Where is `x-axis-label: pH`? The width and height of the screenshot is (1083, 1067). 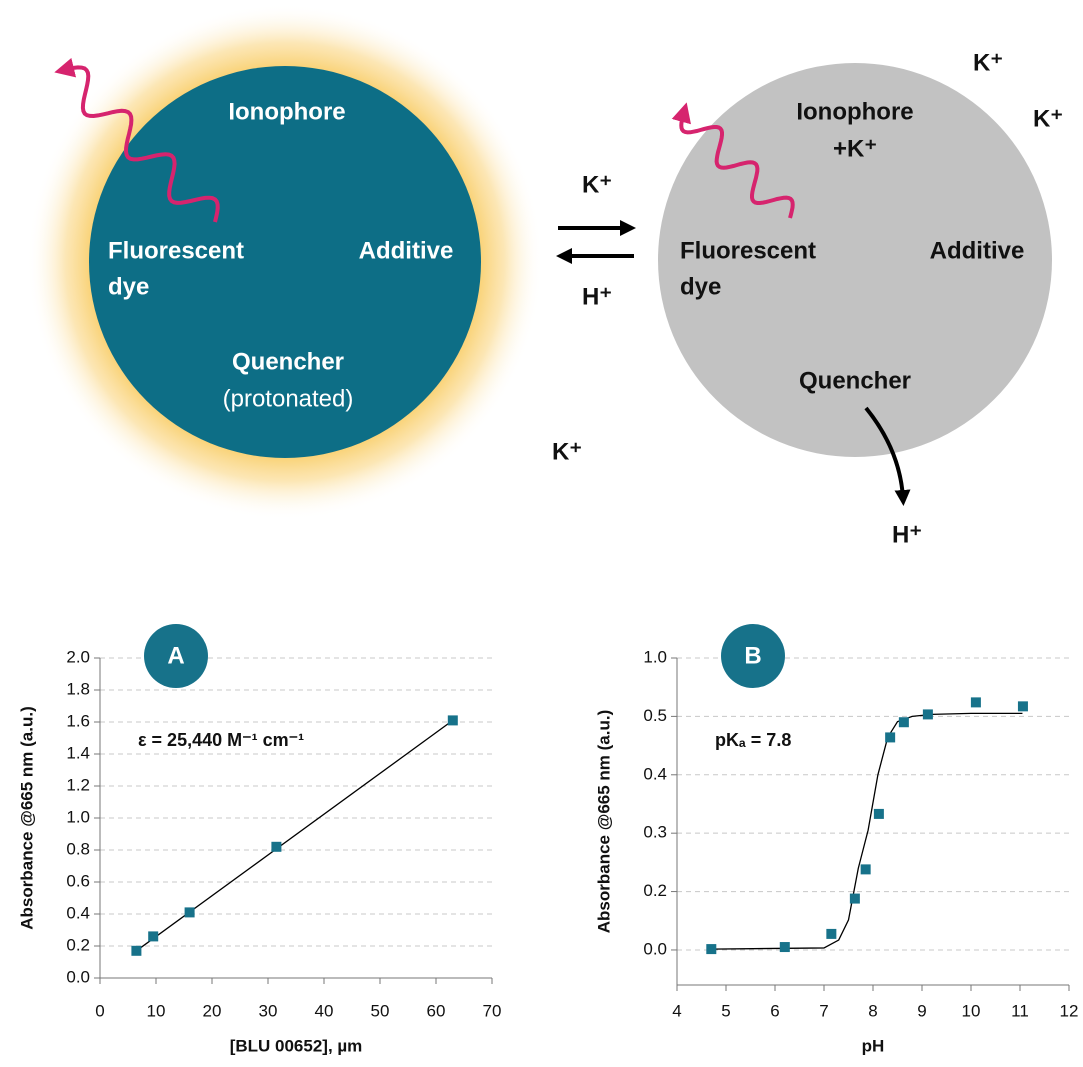
x-axis-label: pH is located at coordinates (873, 1045).